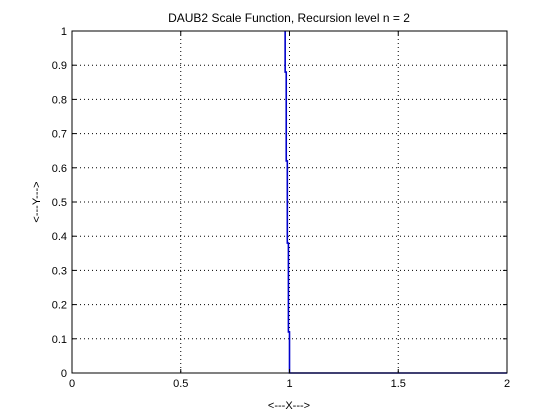 The height and width of the screenshot is (420, 560). What do you see at coordinates (59, 203) in the screenshot?
I see `y-tick-label: 0.5` at bounding box center [59, 203].